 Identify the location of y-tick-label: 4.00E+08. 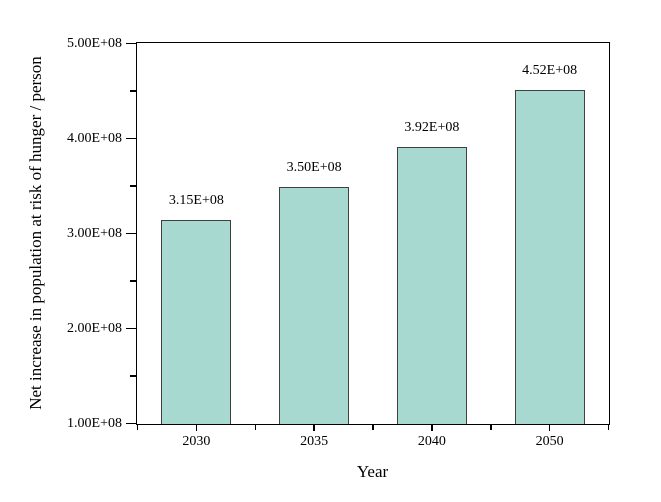
(94, 138).